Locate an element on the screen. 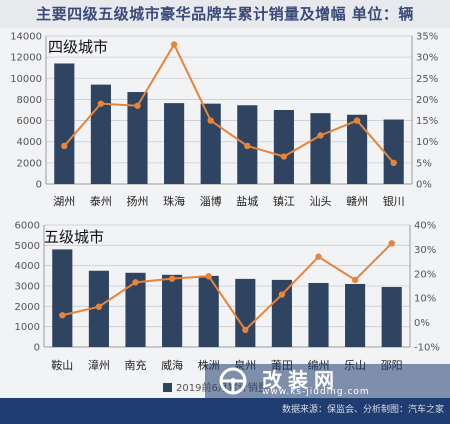  title-bar is located at coordinates (225, 14).